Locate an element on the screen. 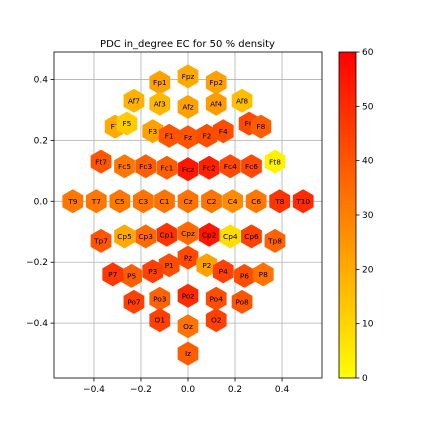 This screenshot has width=432, height=432. electrode-label: Poz is located at coordinates (188, 295).